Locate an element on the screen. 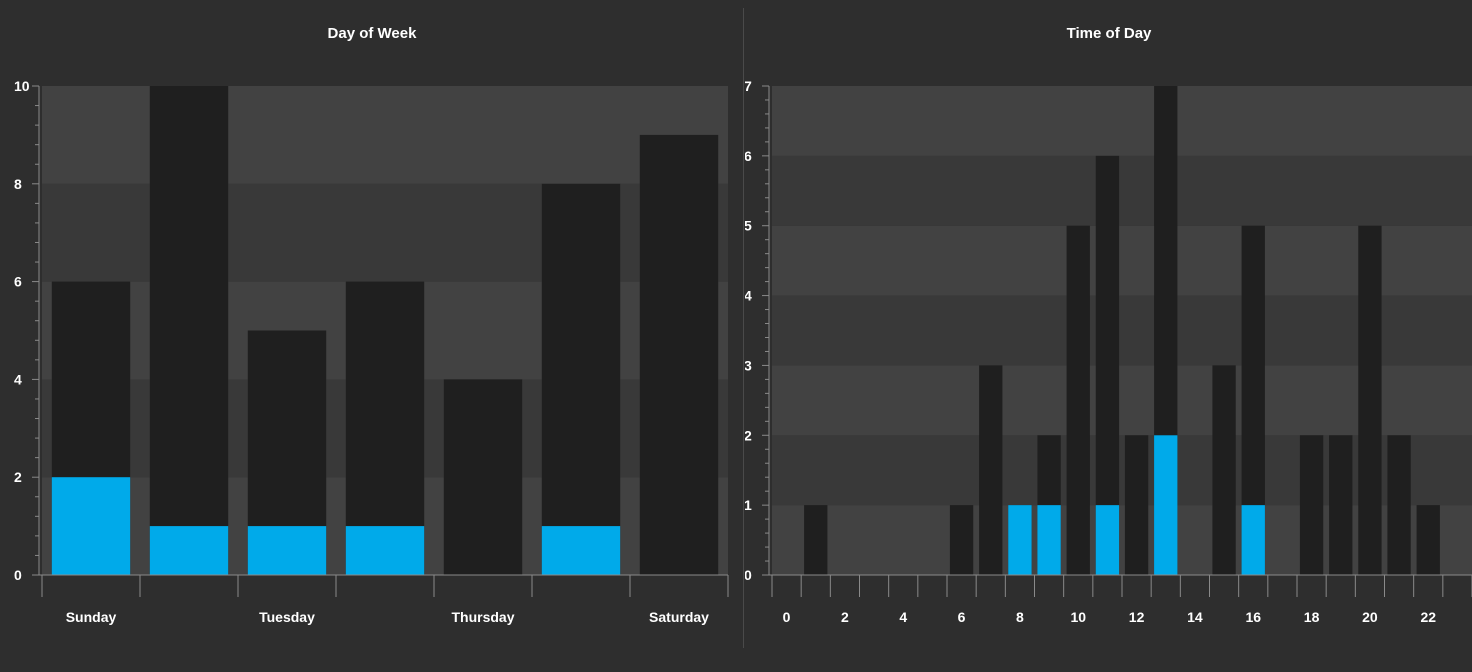 This screenshot has width=1472, height=672. x-tick-label: 16 is located at coordinates (1253, 617).